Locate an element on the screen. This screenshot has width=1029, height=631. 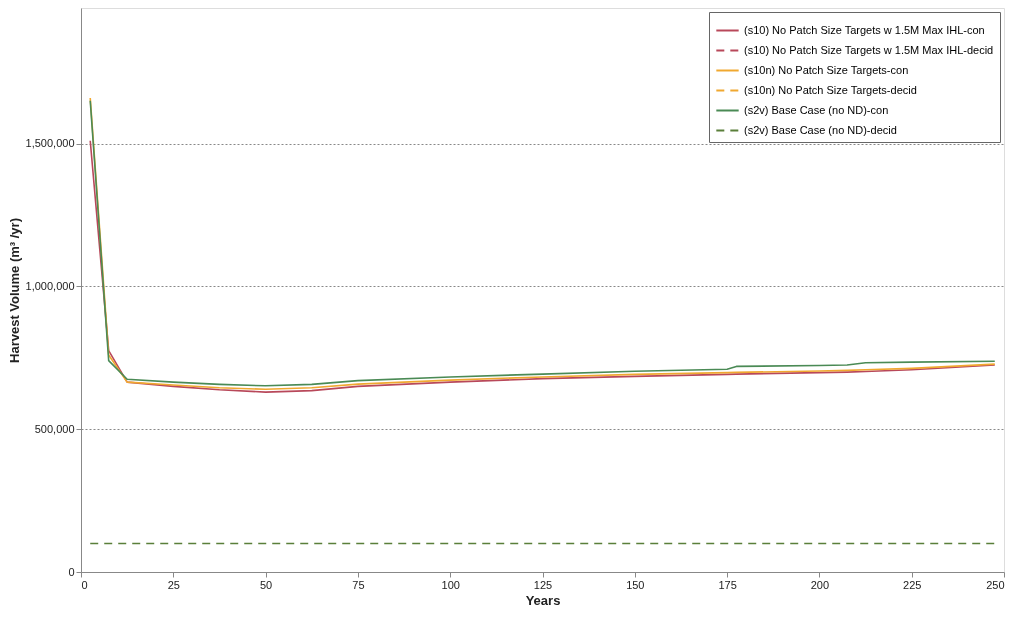
x-axis-title: Years is located at coordinates (543, 600).